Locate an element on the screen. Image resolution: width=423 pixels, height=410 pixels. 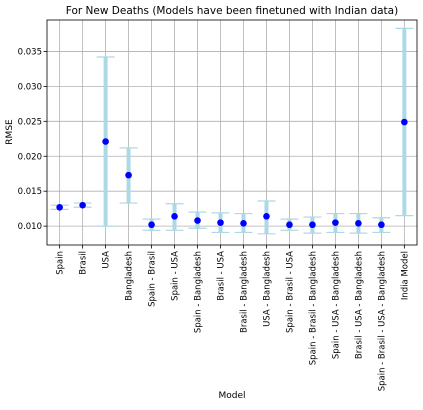
x-tick-label: Spain - USA - Bangladesh is located at coordinates (336, 305).